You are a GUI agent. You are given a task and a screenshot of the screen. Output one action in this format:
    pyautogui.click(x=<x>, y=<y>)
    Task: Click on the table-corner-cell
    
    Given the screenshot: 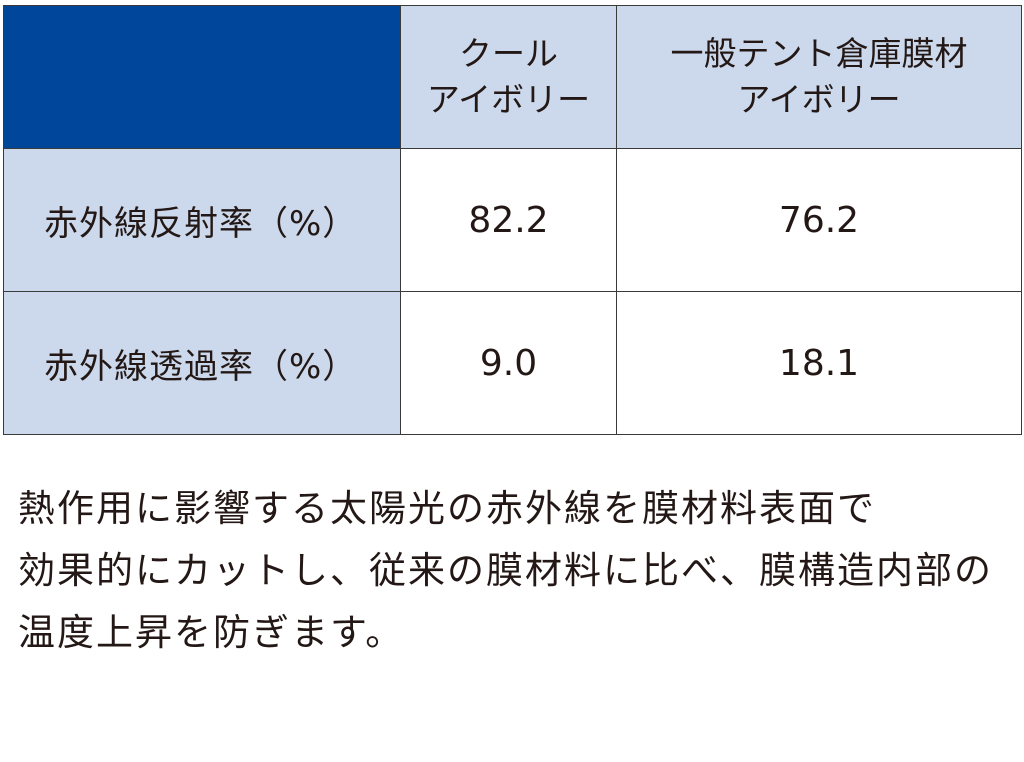 What is the action you would take?
    pyautogui.click(x=202, y=77)
    